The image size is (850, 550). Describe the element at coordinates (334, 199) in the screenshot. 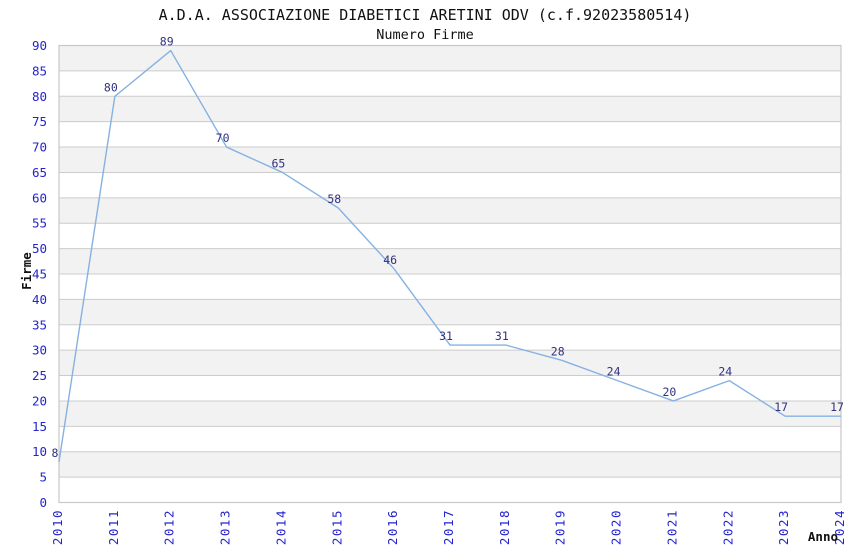

I see `data-point-label: 58` at that location.